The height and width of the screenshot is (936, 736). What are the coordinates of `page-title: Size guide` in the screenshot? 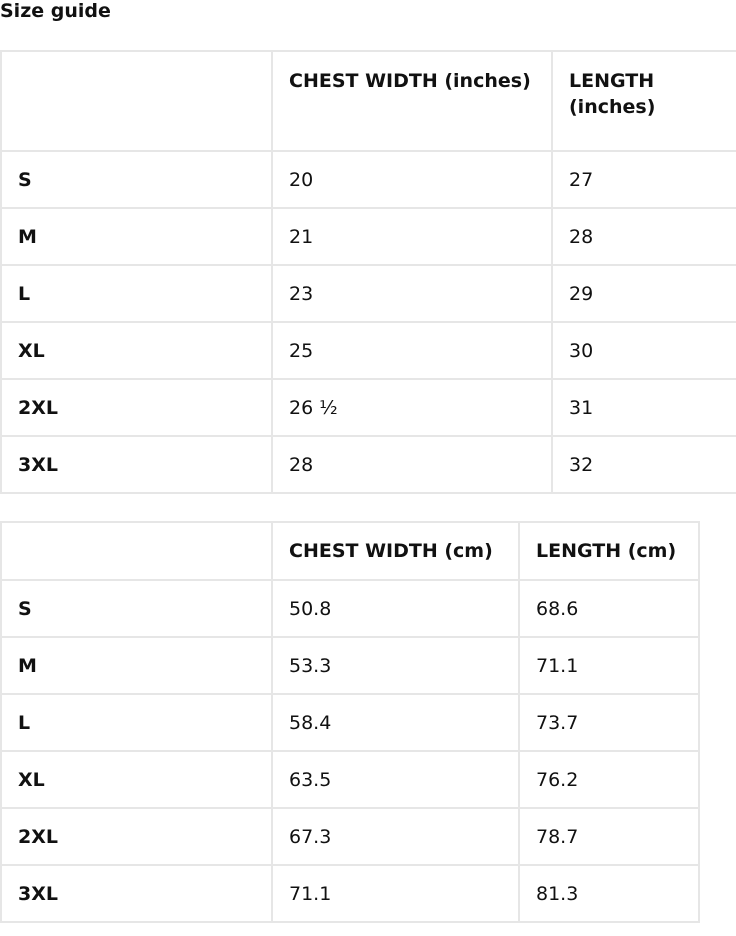 It's located at (55, 11).